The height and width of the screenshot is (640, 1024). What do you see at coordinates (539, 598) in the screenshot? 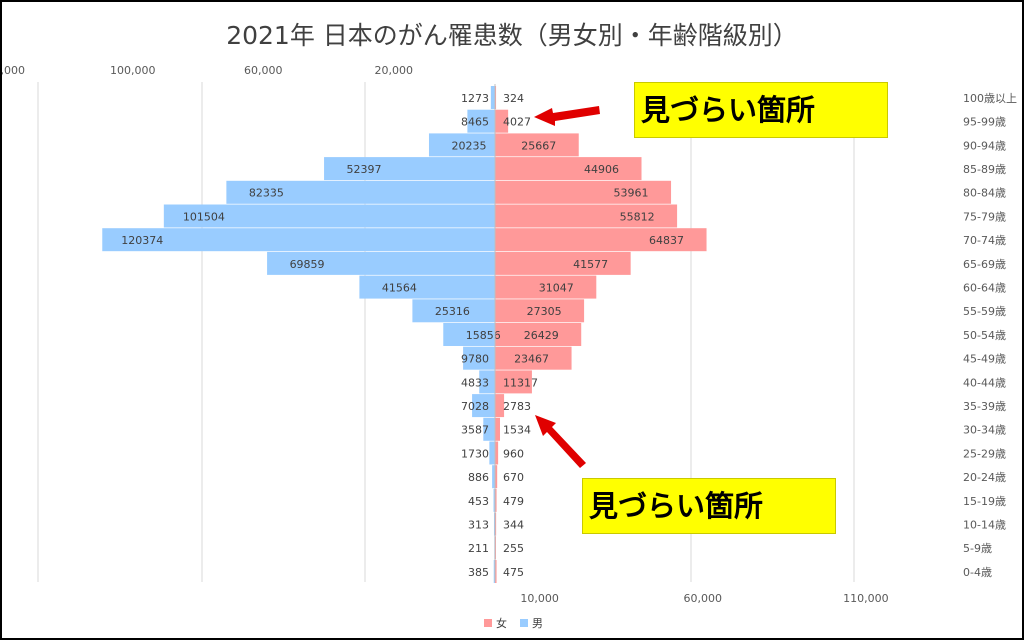
I see `bottom-axis-tick-label: 10,000` at bounding box center [539, 598].